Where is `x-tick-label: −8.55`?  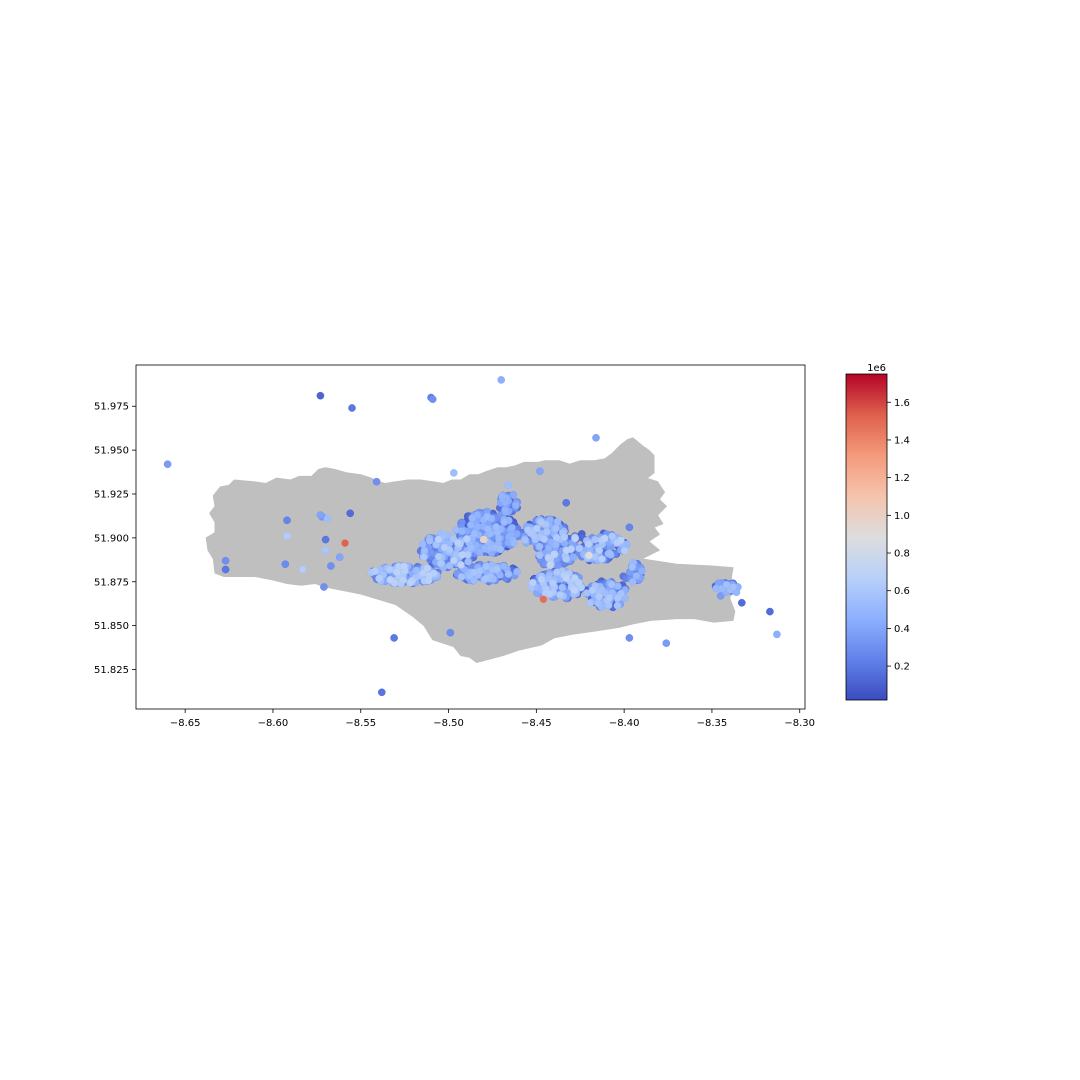 x-tick-label: −8.55 is located at coordinates (360, 723).